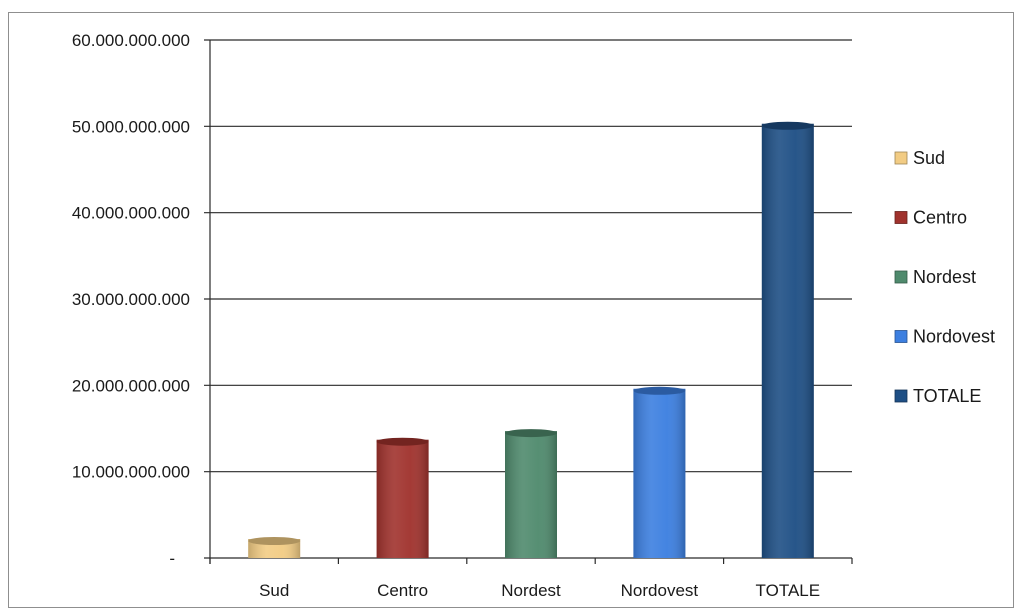 Image resolution: width=1023 pixels, height=612 pixels. What do you see at coordinates (954, 337) in the screenshot?
I see `legend-label: Nordovest` at bounding box center [954, 337].